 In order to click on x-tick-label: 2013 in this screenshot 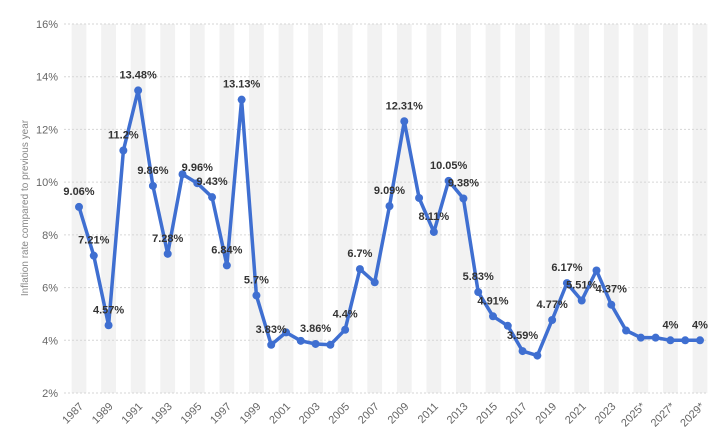, I will do `click(458, 414)`.